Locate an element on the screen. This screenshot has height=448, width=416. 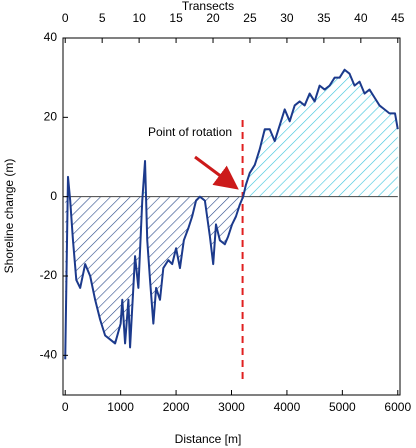
x2-tick-label: 15 is located at coordinates (176, 18).